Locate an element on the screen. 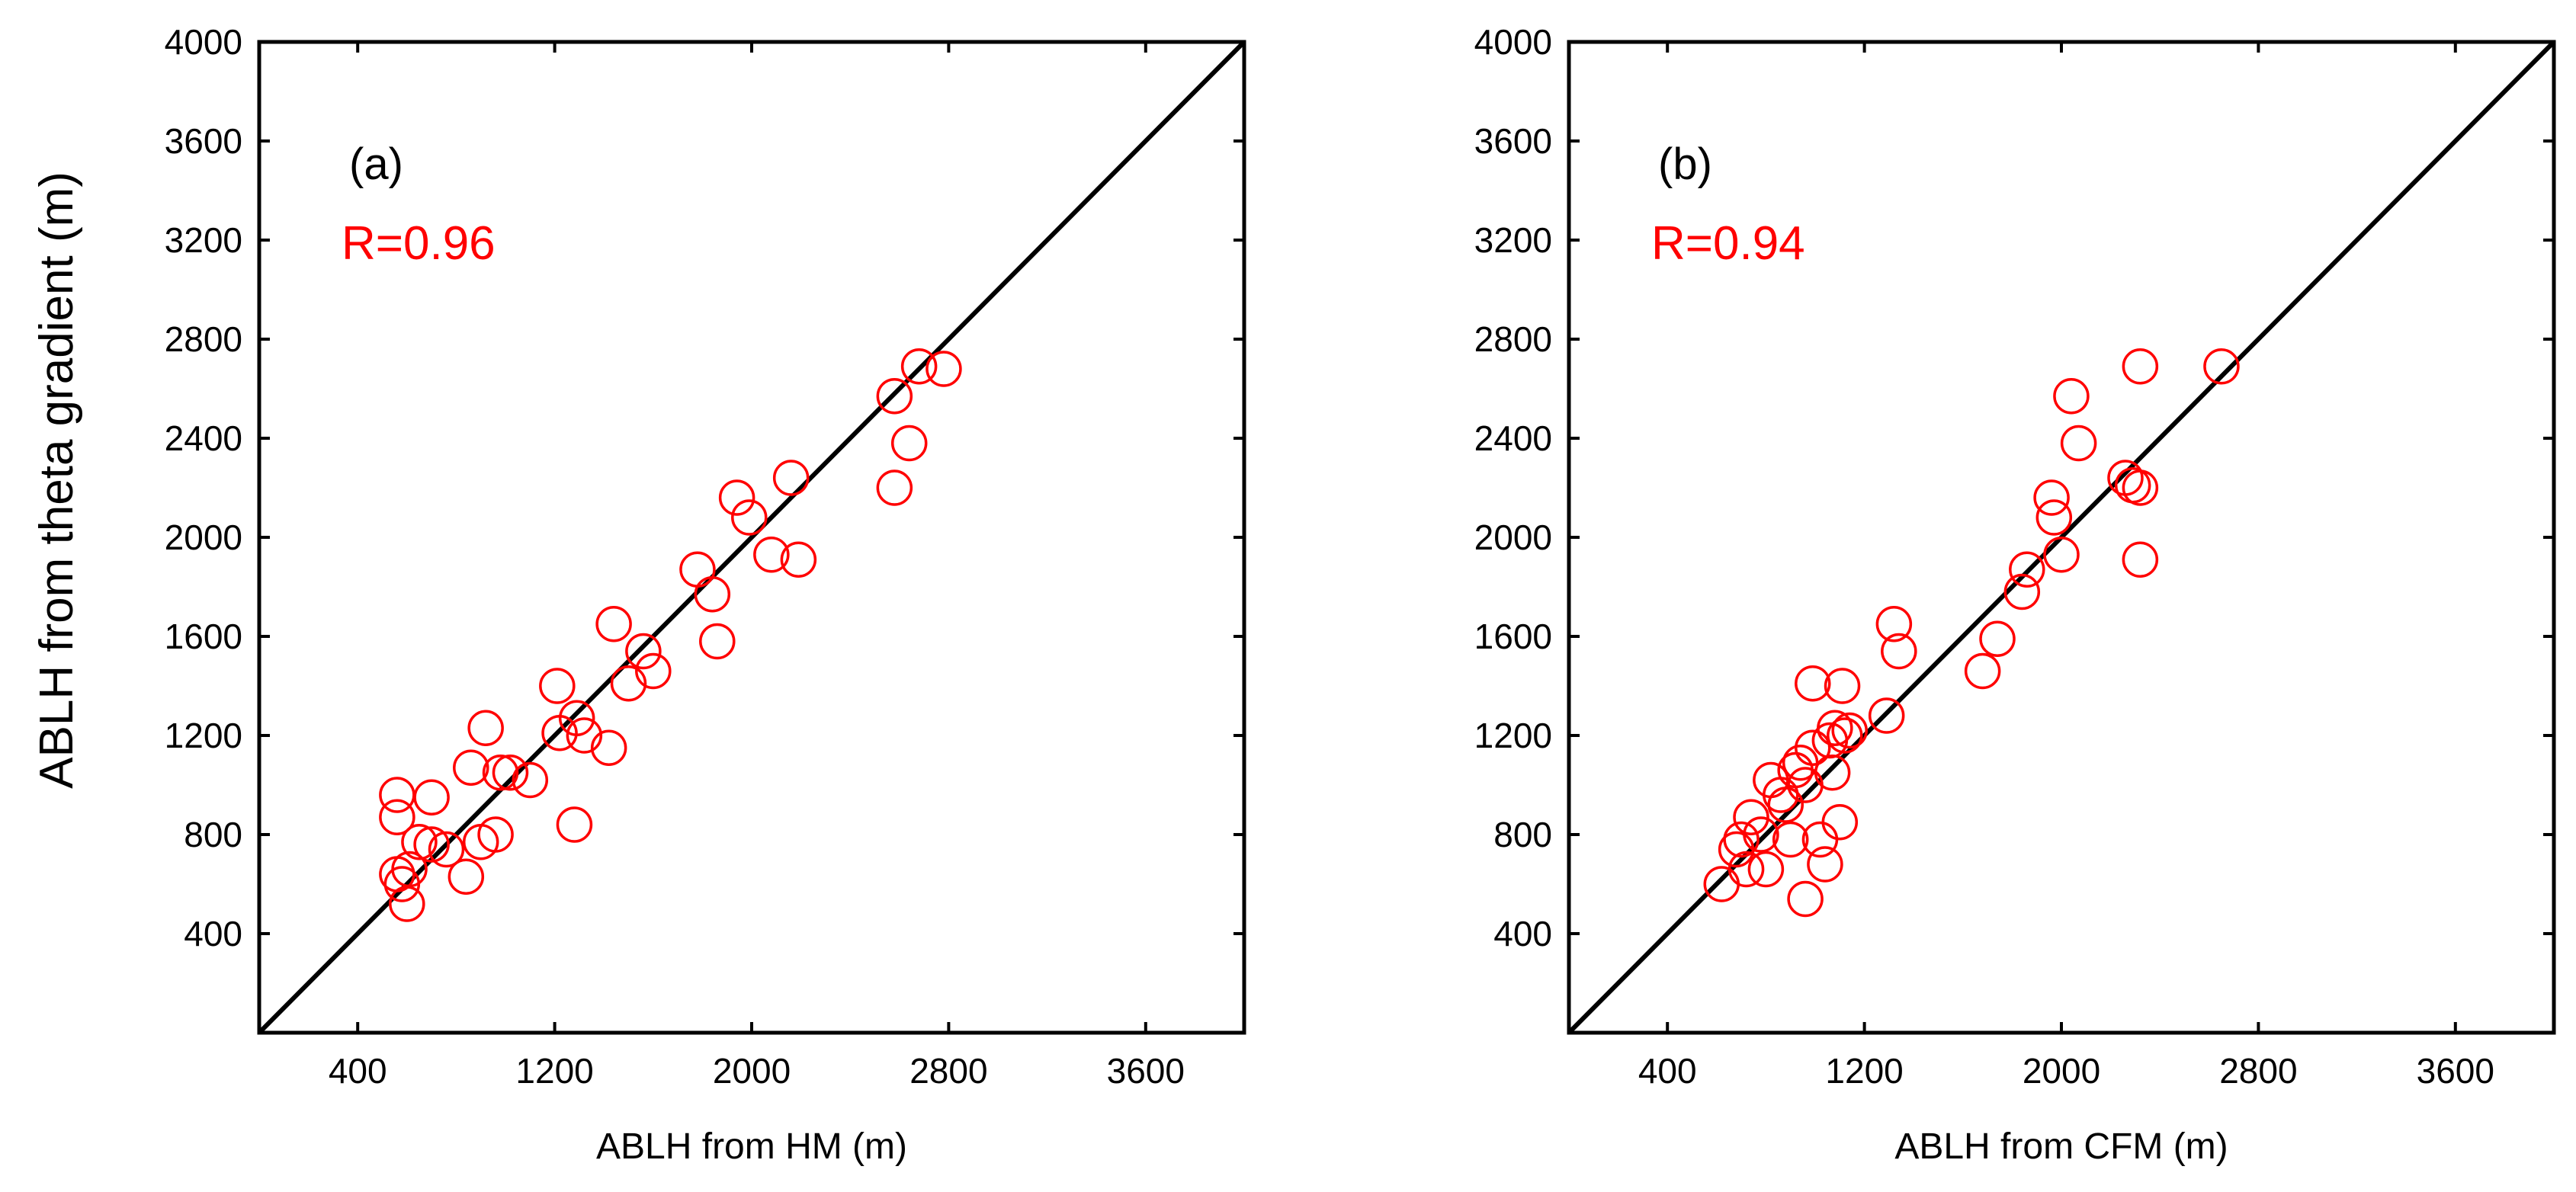 The image size is (2576, 1192). y-axis-title: ABLH from theta gradient (m) is located at coordinates (56, 480).